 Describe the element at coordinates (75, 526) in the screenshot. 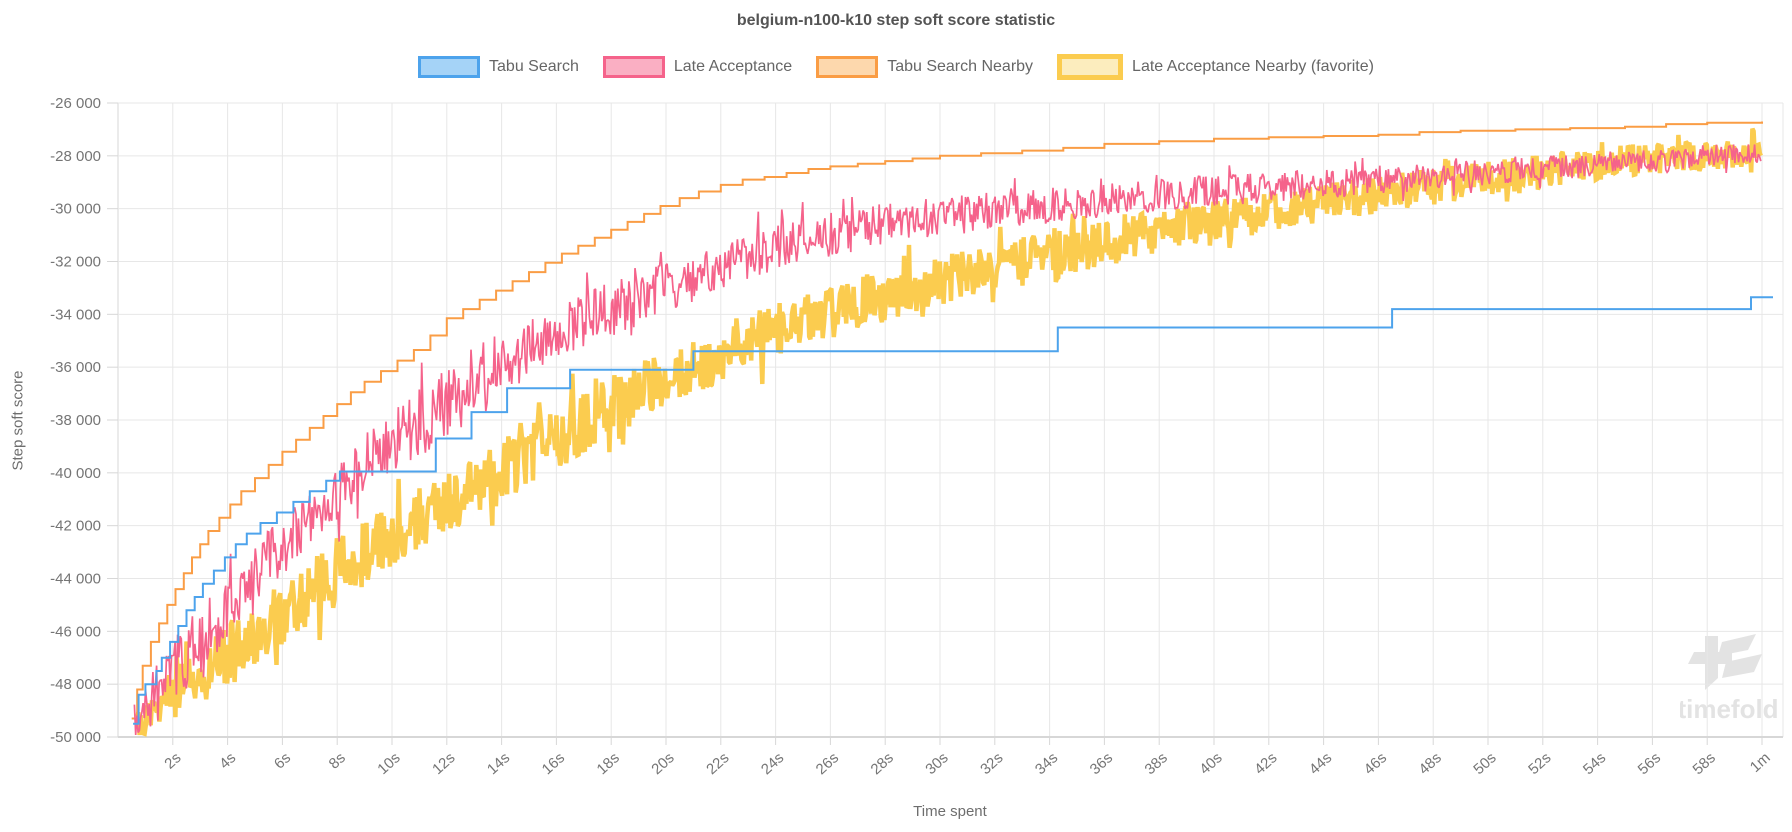

I see `y-tick-label: -42 000` at that location.